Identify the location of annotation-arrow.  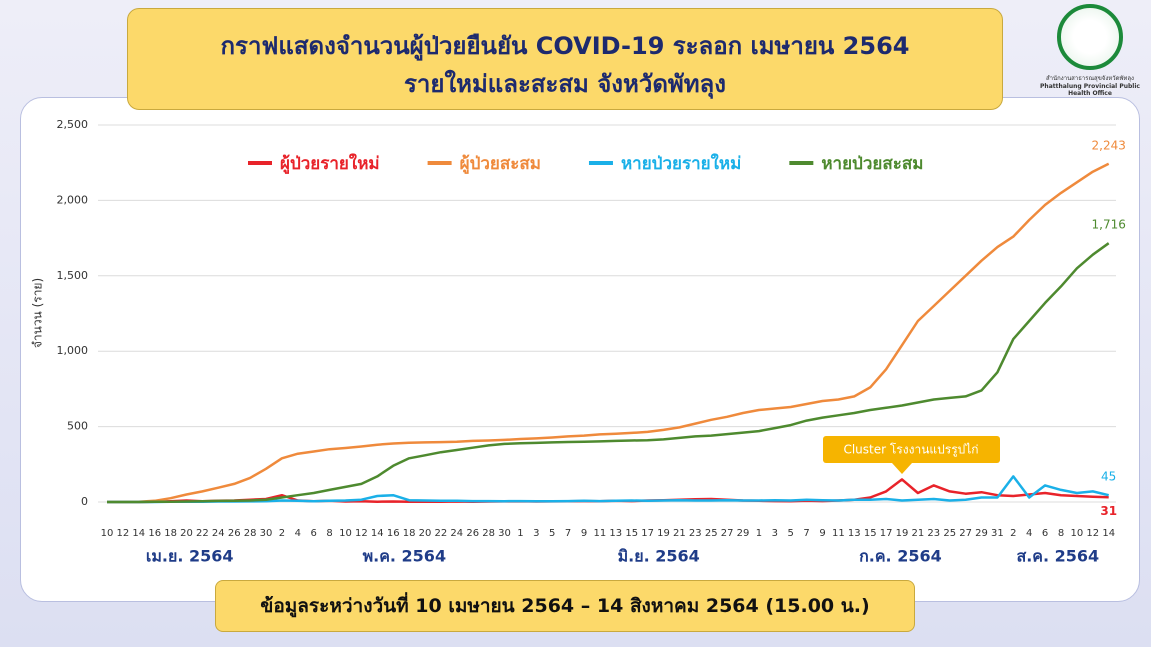
(902, 468).